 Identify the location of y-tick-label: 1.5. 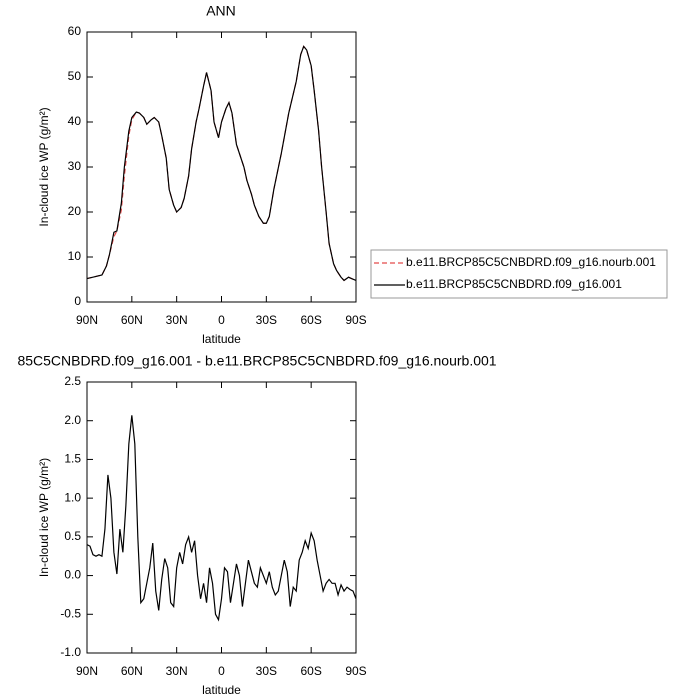
(72, 459).